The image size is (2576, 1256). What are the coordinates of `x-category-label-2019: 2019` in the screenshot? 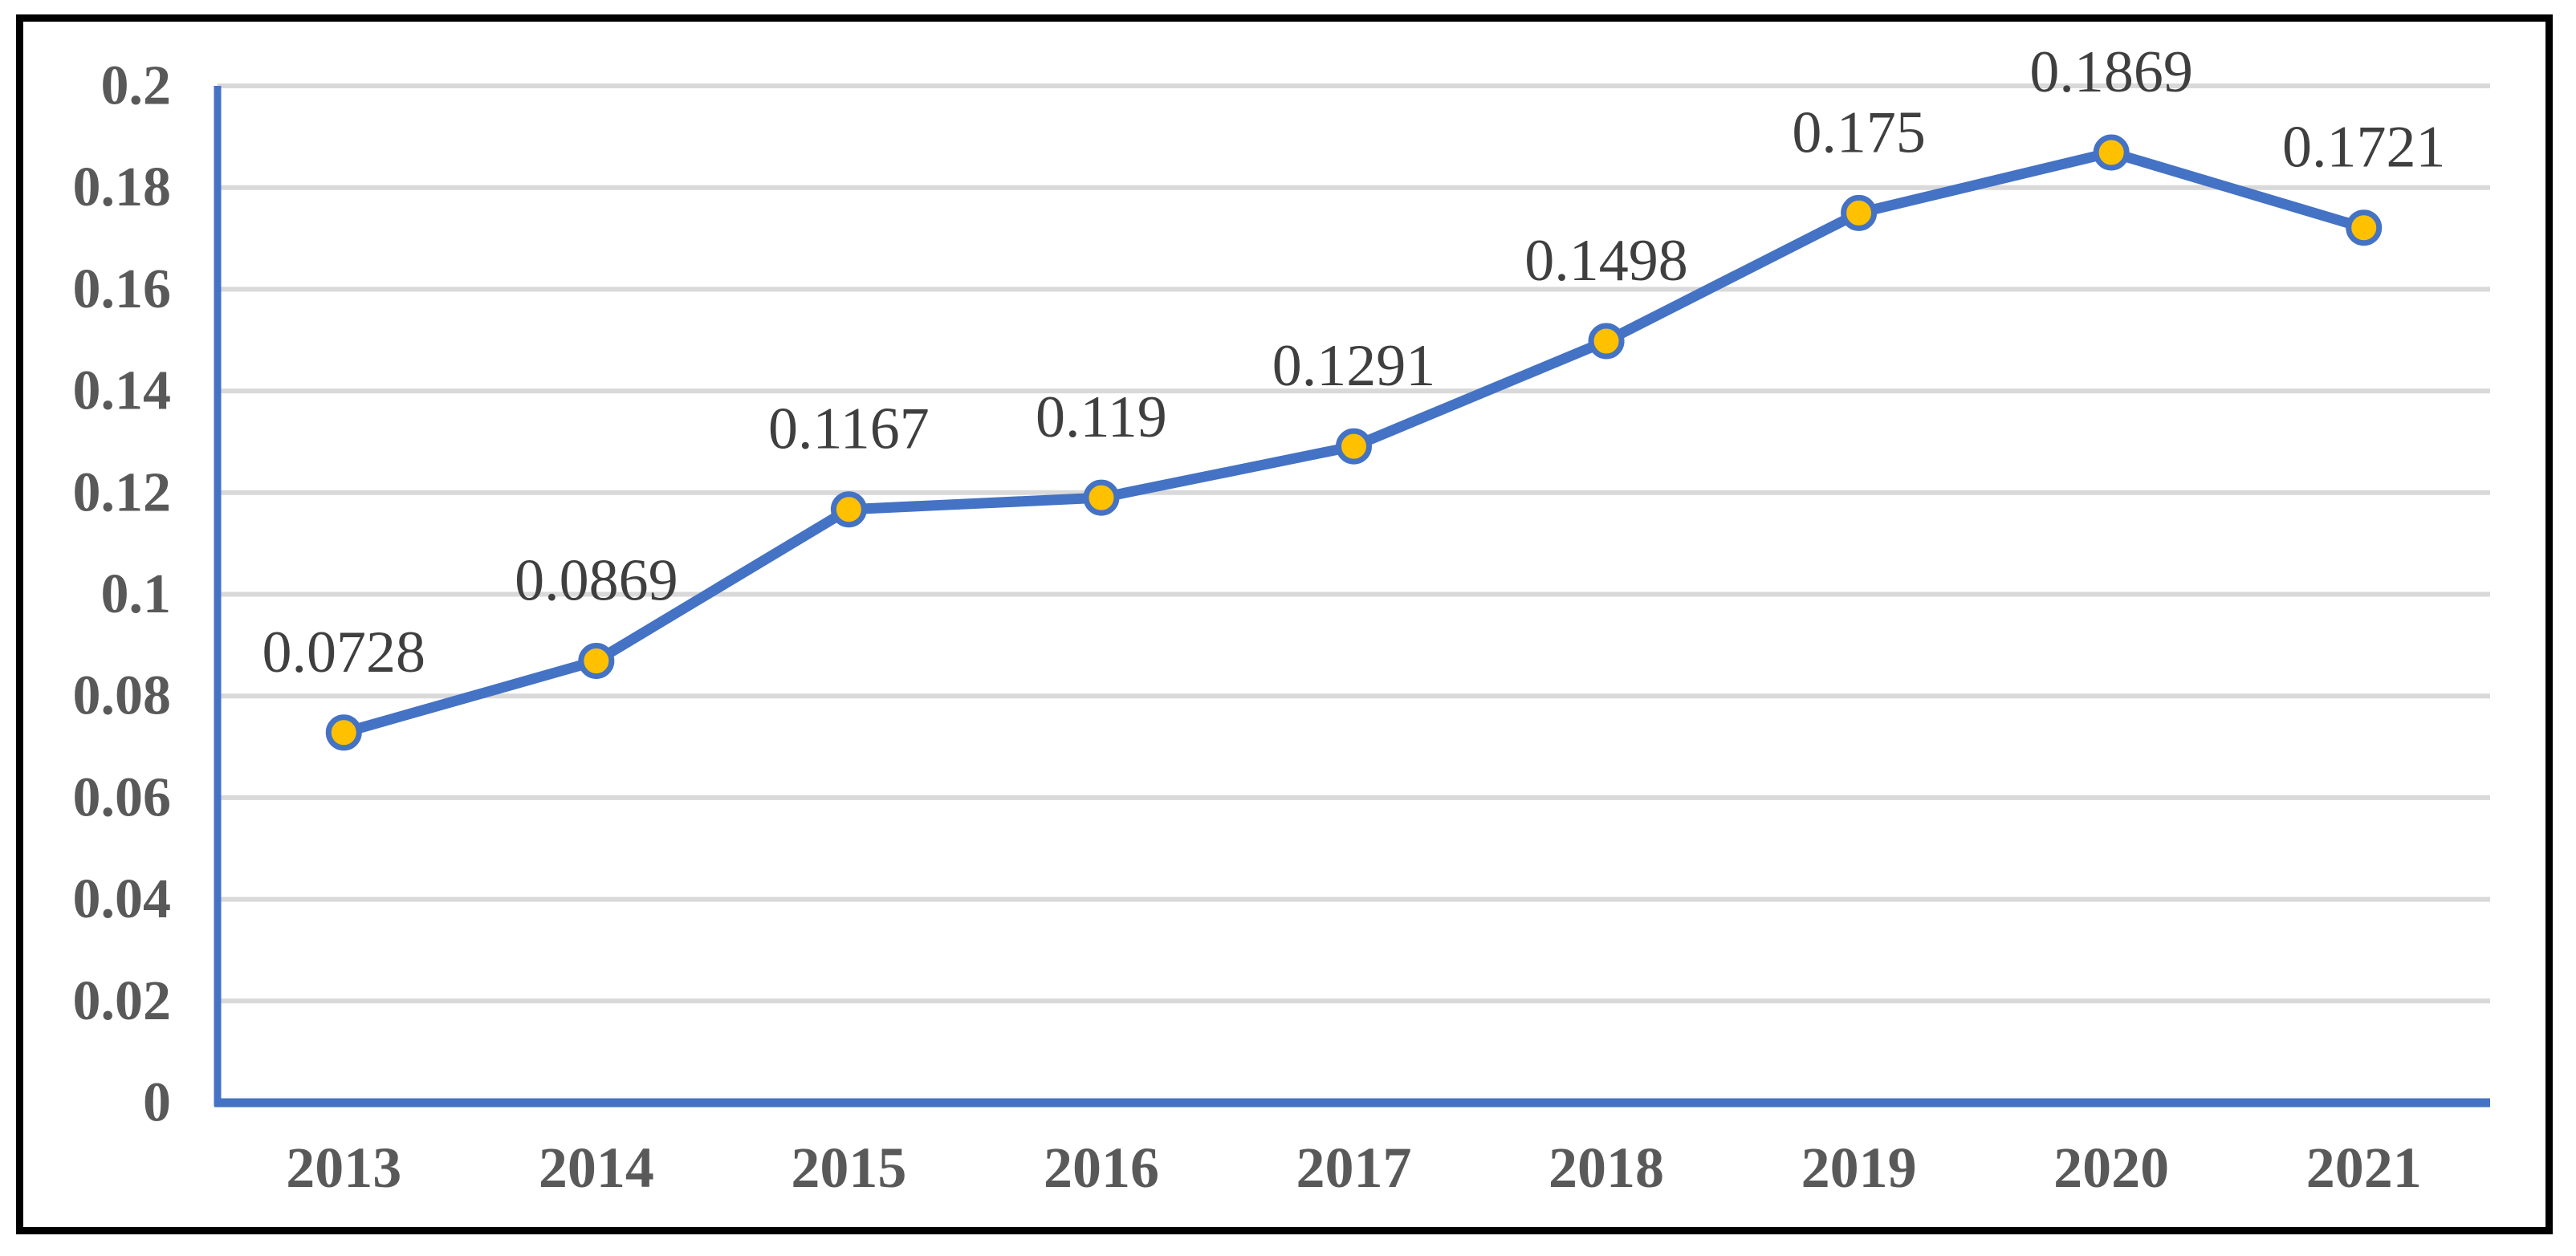 It's located at (1859, 1168).